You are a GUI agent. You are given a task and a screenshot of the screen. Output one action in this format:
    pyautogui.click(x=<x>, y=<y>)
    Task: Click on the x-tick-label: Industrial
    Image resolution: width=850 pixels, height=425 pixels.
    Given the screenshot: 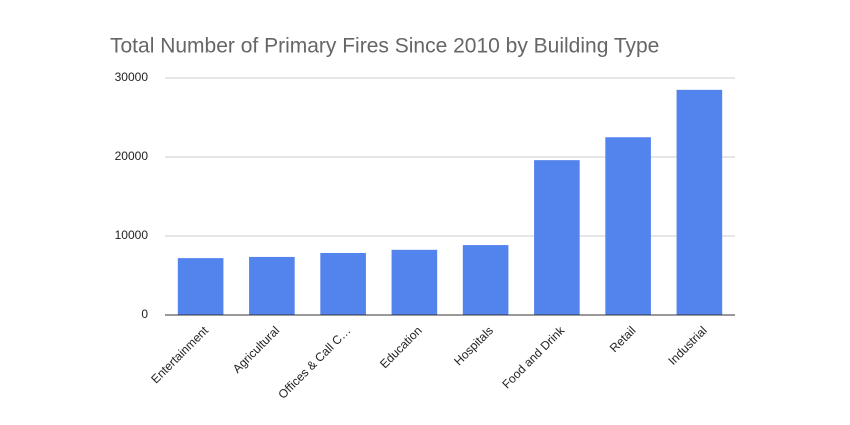 What is the action you would take?
    pyautogui.click(x=687, y=345)
    